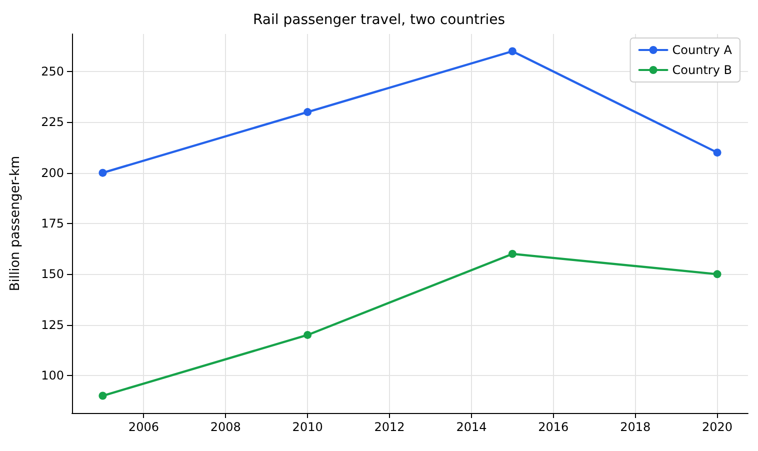 The width and height of the screenshot is (758, 451). What do you see at coordinates (52, 173) in the screenshot?
I see `y-tick-label: 200` at bounding box center [52, 173].